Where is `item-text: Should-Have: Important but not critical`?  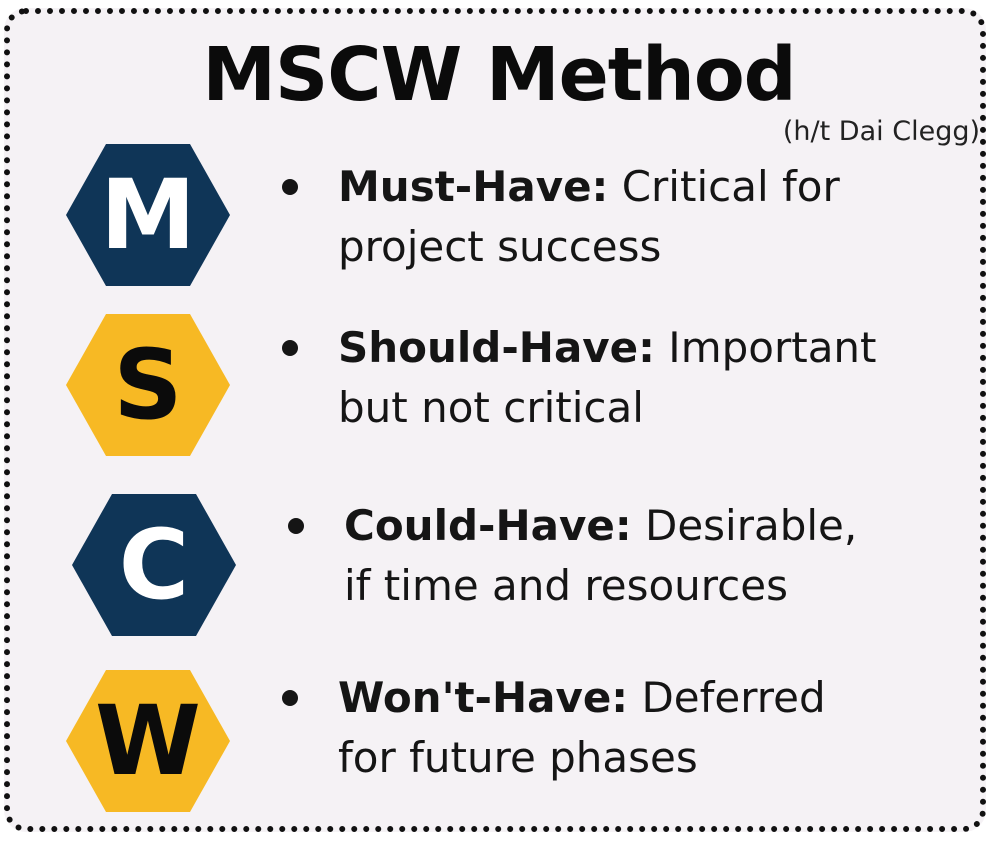 item-text: Should-Have: Important but not critical is located at coordinates (648, 378).